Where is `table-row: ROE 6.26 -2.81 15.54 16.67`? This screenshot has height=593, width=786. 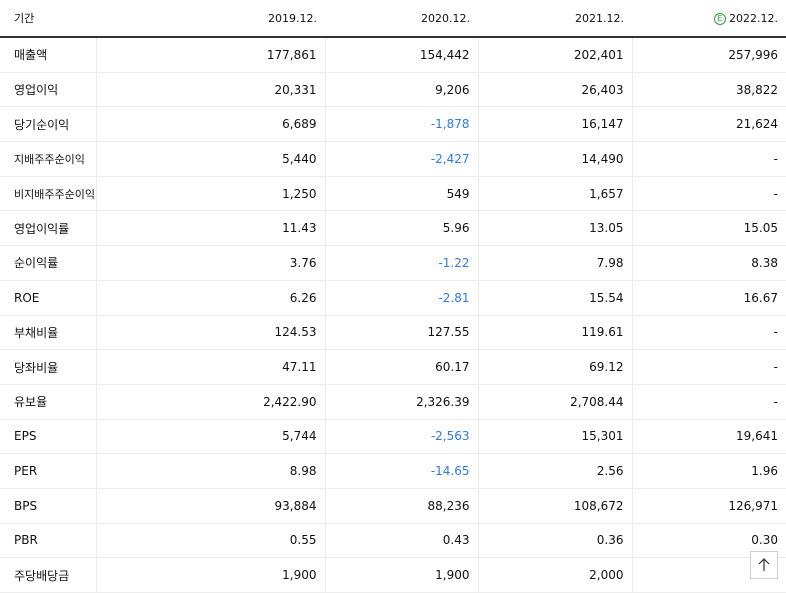 table-row: ROE 6.26 -2.81 15.54 16.67 is located at coordinates (393, 298).